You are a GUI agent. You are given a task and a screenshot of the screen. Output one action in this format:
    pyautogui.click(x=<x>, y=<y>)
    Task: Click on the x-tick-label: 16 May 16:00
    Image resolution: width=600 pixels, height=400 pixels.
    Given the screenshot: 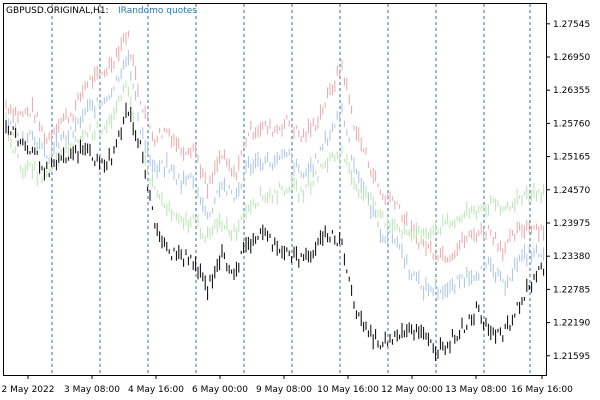 What is the action you would take?
    pyautogui.click(x=542, y=390)
    